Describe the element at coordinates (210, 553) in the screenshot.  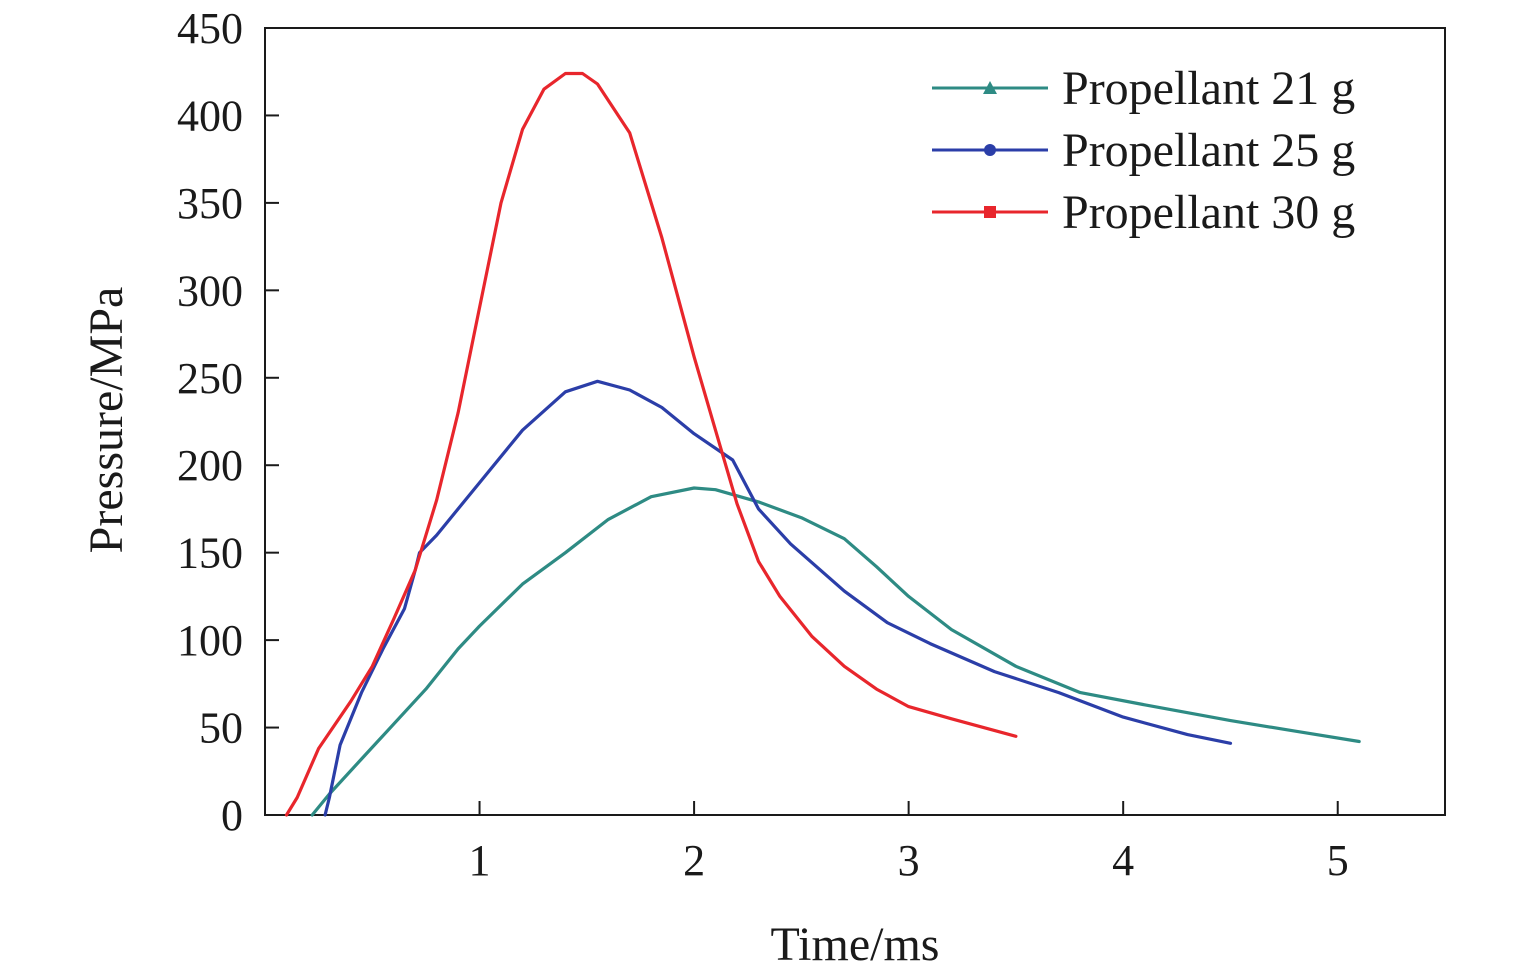
I see `y-tick-label: 150` at that location.